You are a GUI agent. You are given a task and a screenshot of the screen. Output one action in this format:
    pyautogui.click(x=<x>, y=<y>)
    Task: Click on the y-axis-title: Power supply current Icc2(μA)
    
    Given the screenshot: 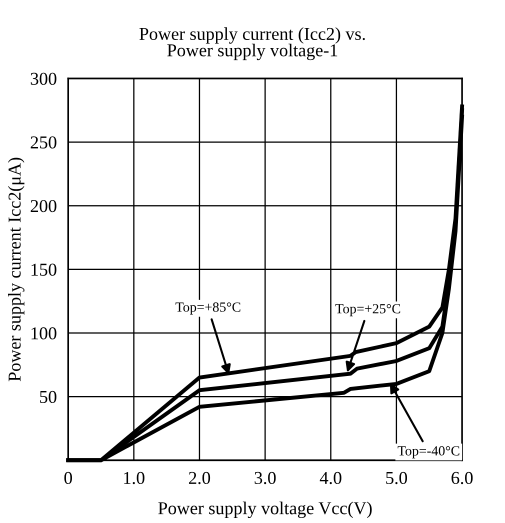 What is the action you would take?
    pyautogui.click(x=16, y=270)
    